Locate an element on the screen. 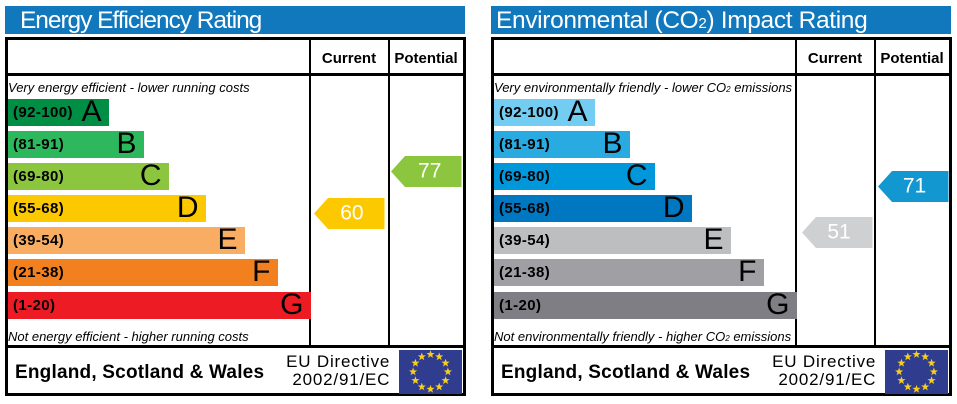  svg-text: 51 is located at coordinates (838, 231).